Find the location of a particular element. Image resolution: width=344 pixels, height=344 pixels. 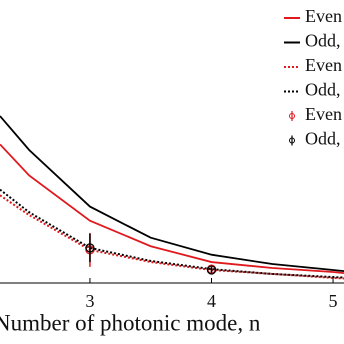

x-tick-label: 3 is located at coordinates (89, 301).